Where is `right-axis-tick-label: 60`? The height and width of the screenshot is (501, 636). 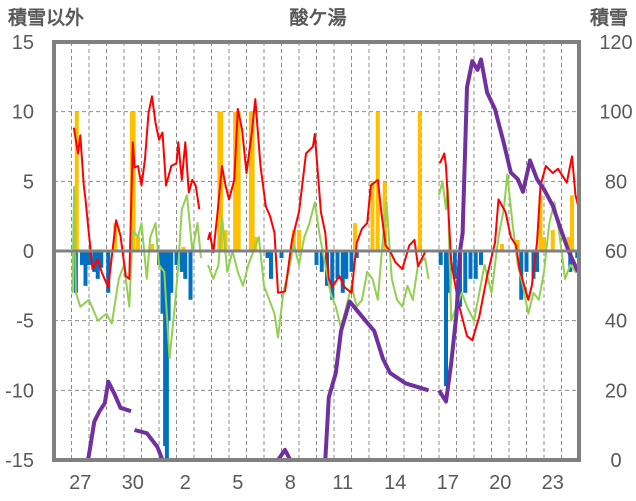
right-axis-tick-label: 60 is located at coordinates (616, 252).